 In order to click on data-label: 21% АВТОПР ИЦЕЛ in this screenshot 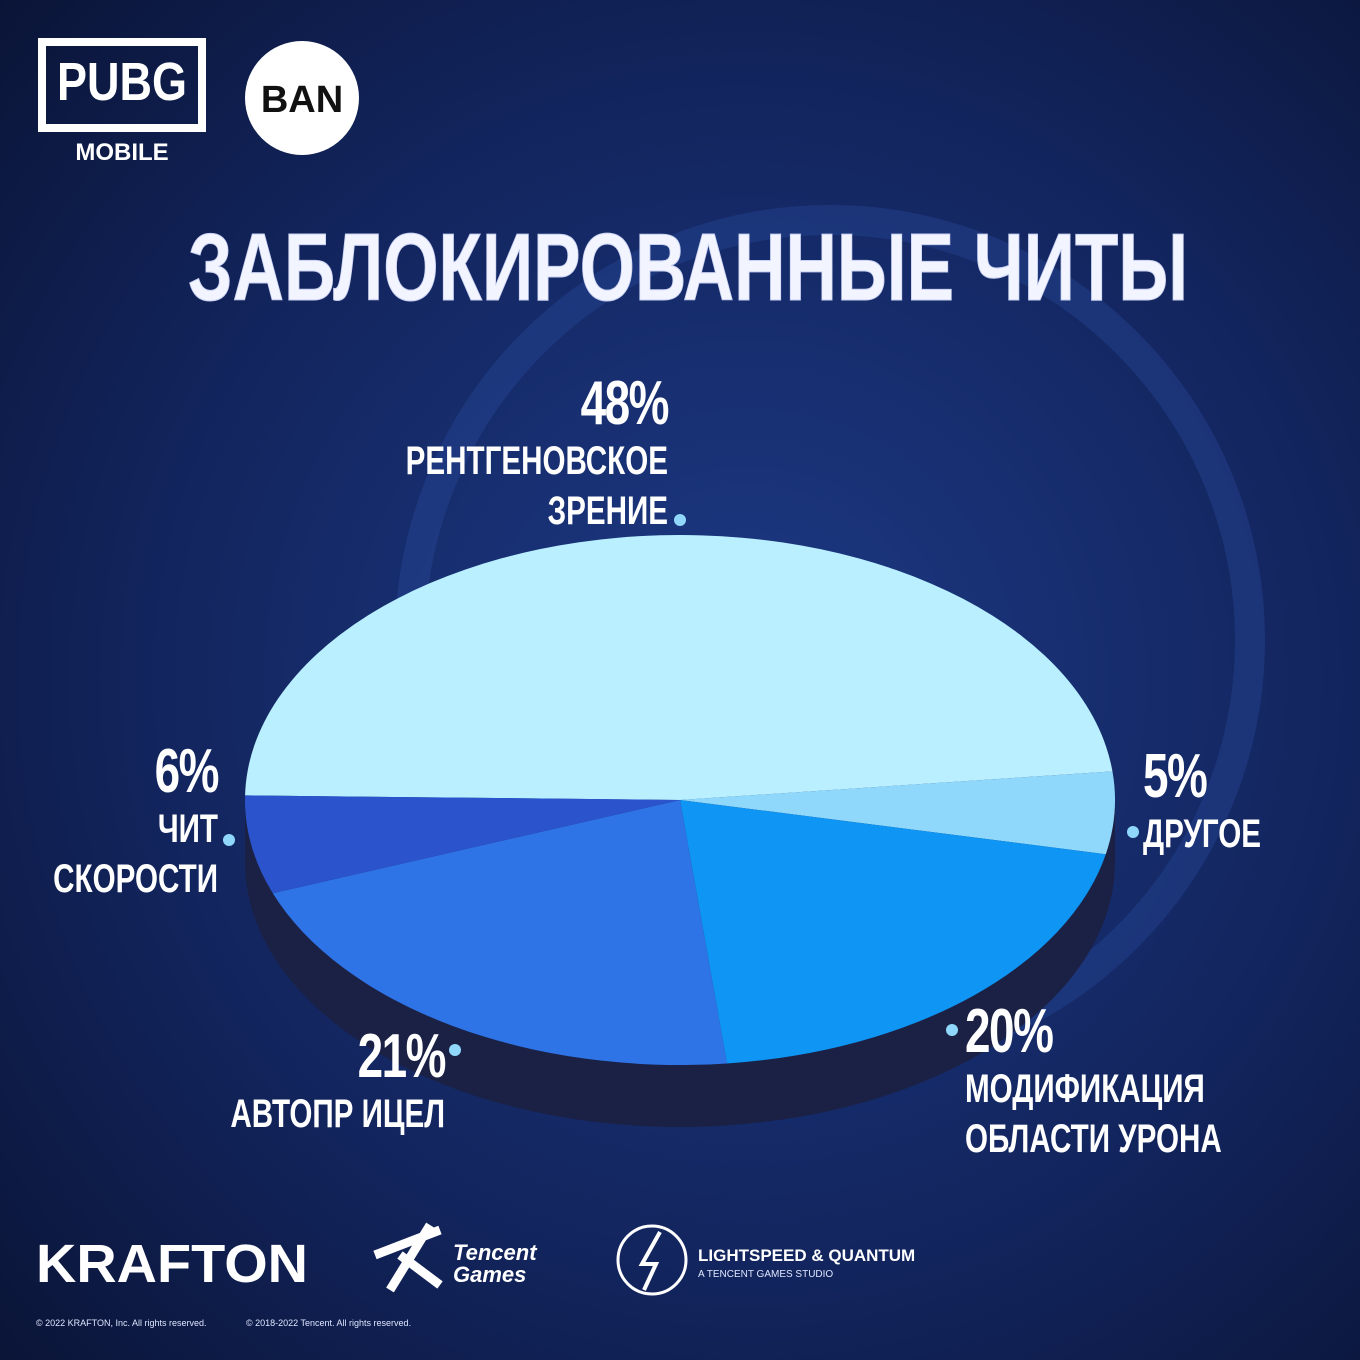, I will do `click(290, 1080)`.